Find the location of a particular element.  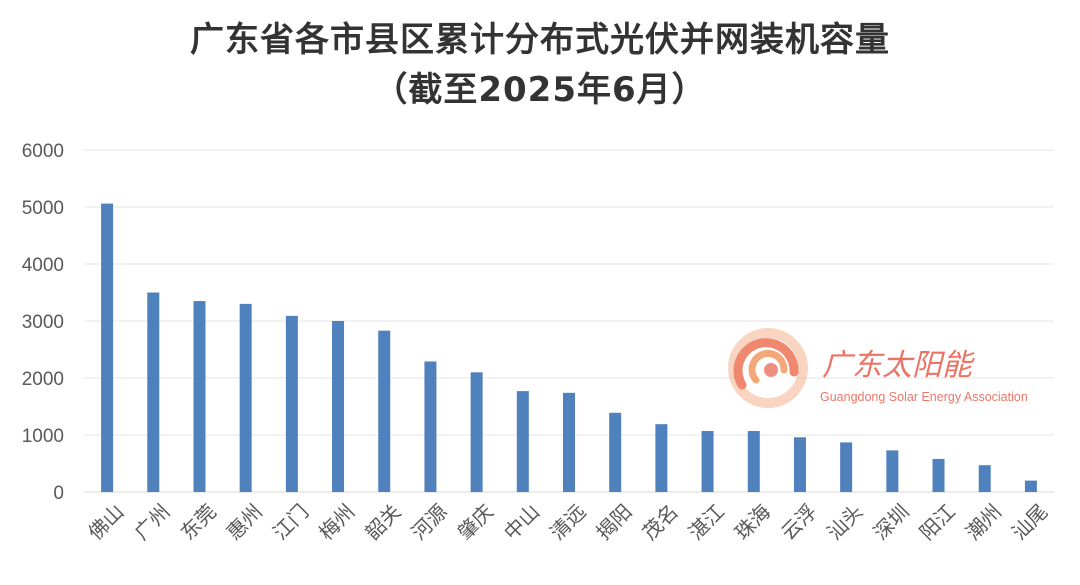

bar-云浮 is located at coordinates (799, 464).